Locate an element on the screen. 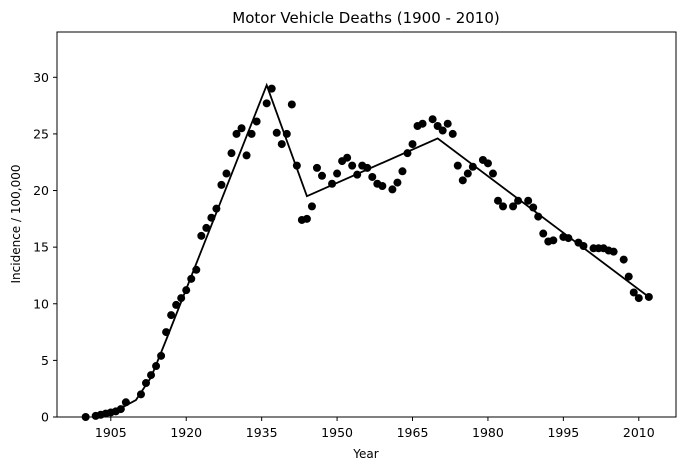  x-tick-label: 1905 is located at coordinates (111, 432).